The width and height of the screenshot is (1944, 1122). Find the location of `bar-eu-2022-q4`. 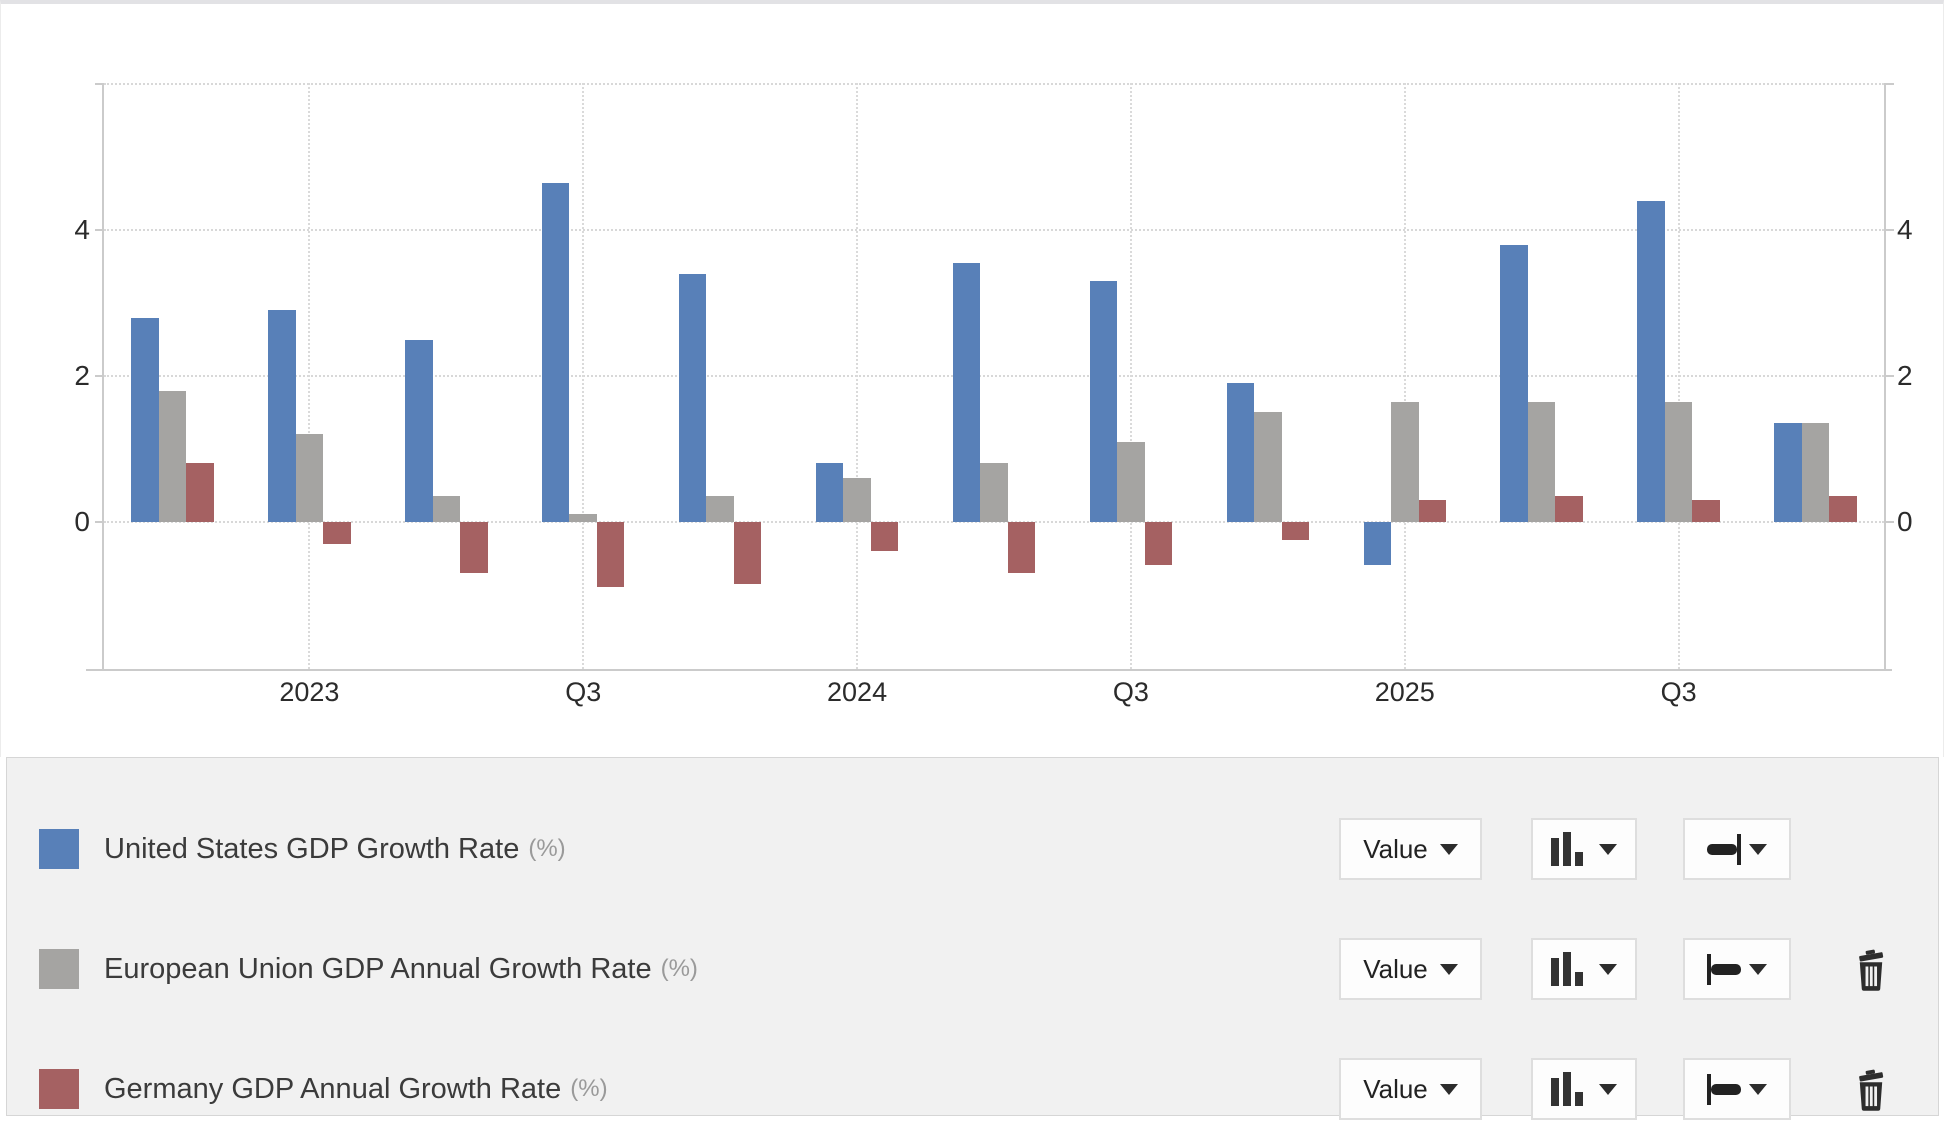

bar-eu-2022-q4 is located at coordinates (172, 456).